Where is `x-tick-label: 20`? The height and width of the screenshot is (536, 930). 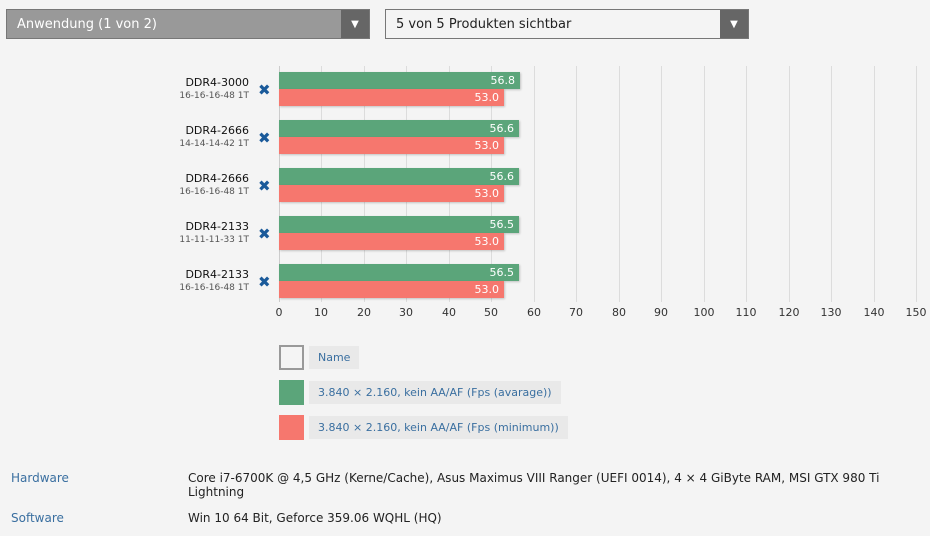
x-tick-label: 20 is located at coordinates (364, 312).